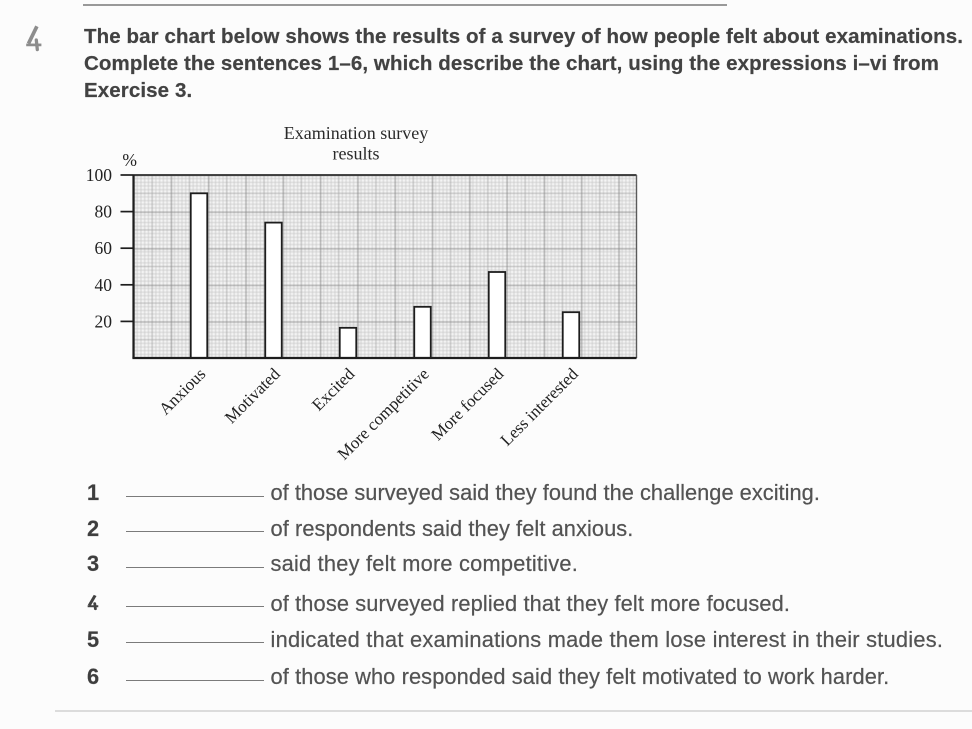 The image size is (972, 729). What do you see at coordinates (99, 175) in the screenshot?
I see `svg-text: 100` at bounding box center [99, 175].